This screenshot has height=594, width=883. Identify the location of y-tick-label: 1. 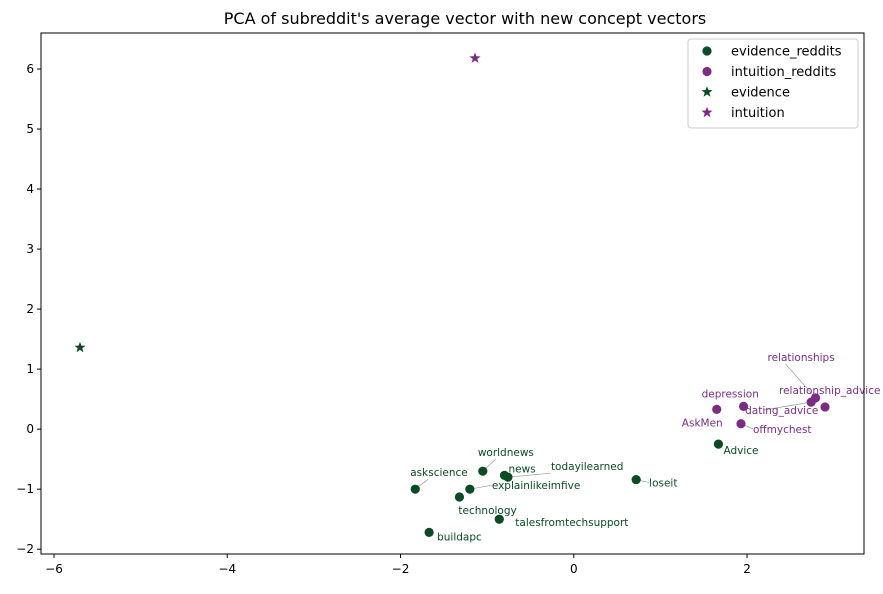
(30, 369).